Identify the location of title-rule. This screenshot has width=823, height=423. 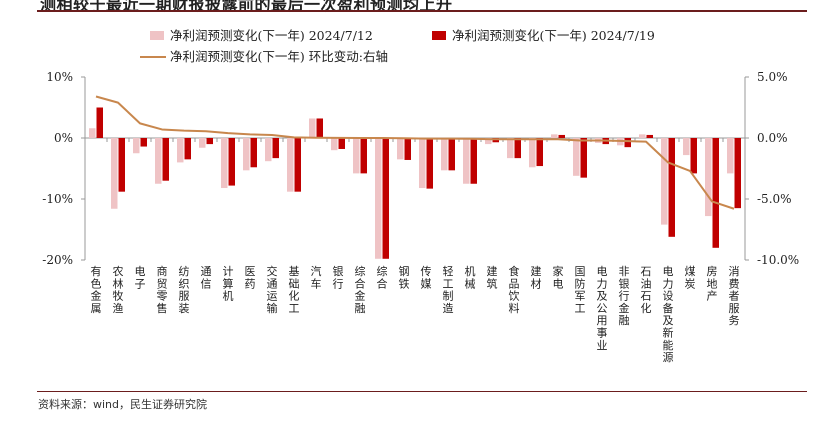
(422, 11).